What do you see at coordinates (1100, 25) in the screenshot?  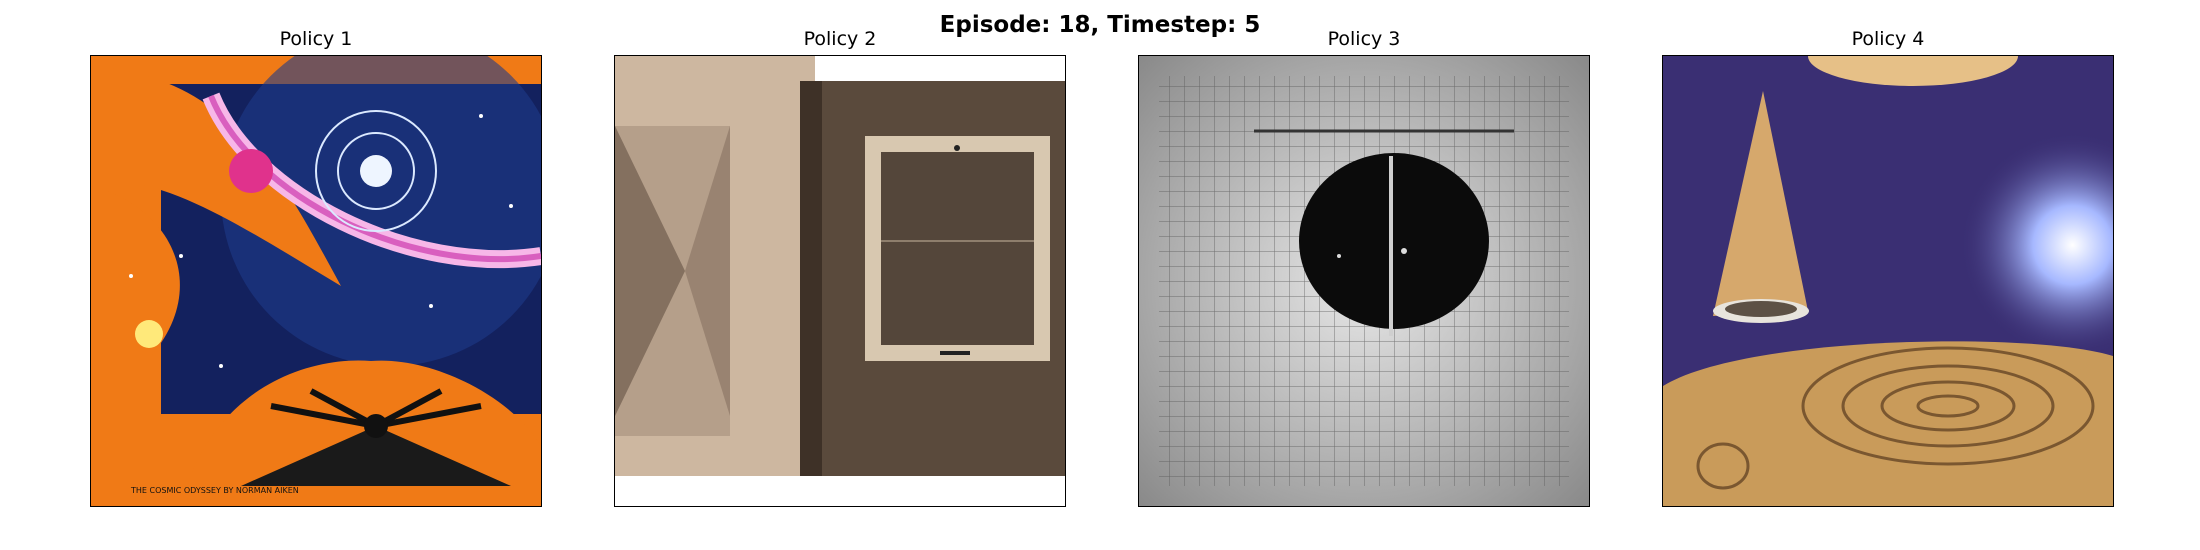 I see `figure-suptitle: Episode: 18, Timestep: 5` at bounding box center [1100, 25].